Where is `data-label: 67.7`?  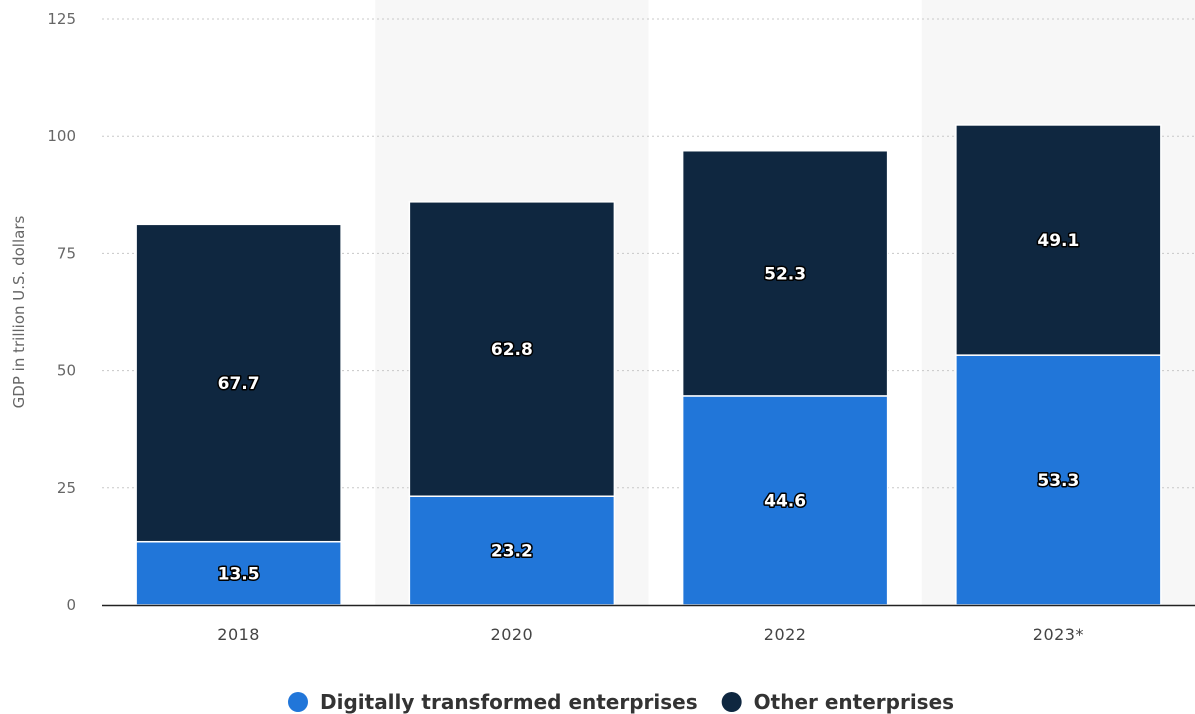
data-label: 67.7 is located at coordinates (239, 384).